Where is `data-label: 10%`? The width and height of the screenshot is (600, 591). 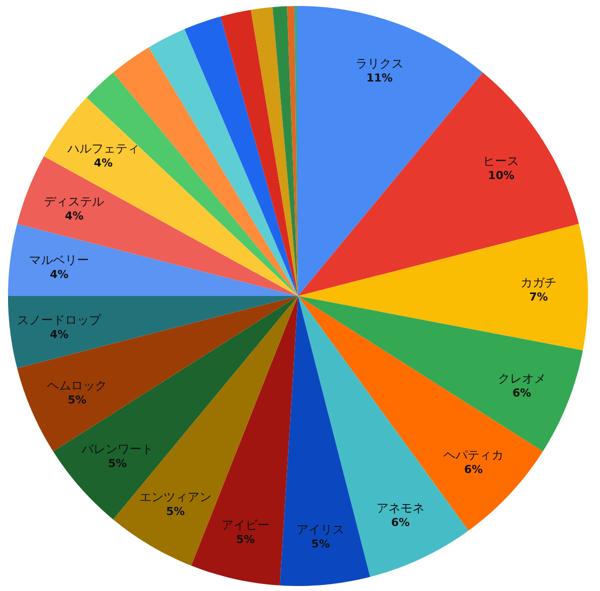
data-label: 10% is located at coordinates (501, 175).